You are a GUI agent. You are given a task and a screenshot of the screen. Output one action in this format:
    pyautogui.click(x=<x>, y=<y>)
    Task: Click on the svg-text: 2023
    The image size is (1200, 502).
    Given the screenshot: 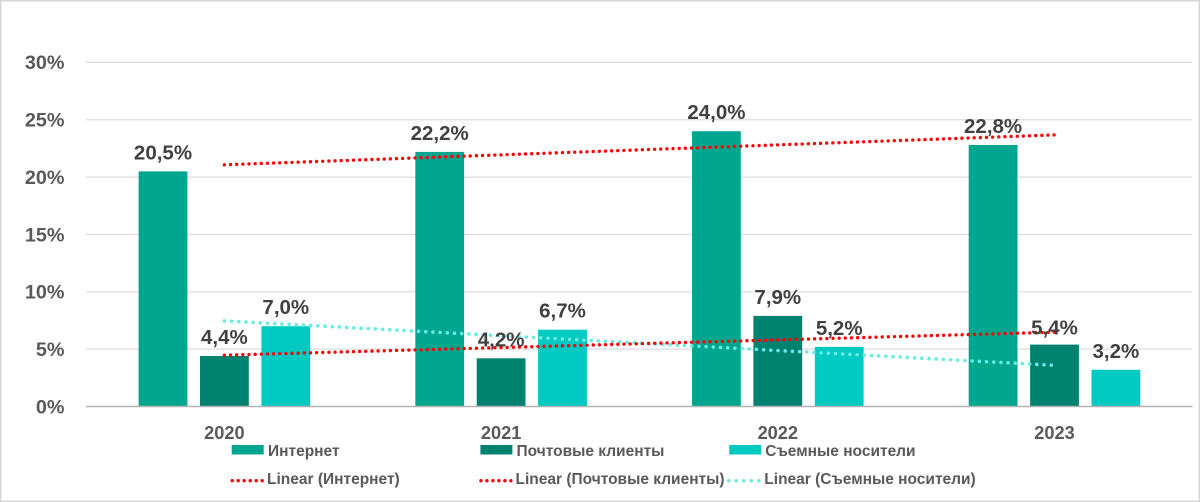 What is the action you would take?
    pyautogui.click(x=1054, y=433)
    